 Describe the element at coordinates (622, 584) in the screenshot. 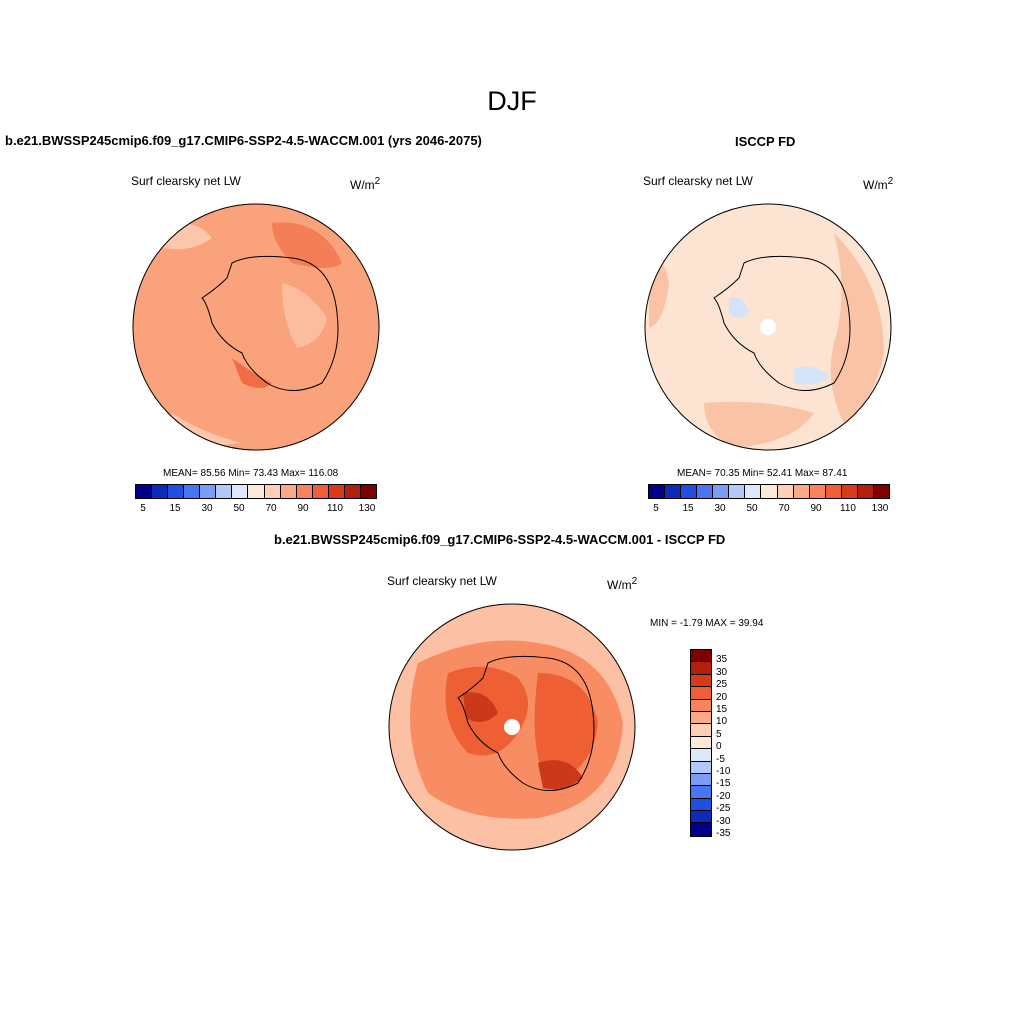

I see `panel-3-unit-label: W/m2` at that location.